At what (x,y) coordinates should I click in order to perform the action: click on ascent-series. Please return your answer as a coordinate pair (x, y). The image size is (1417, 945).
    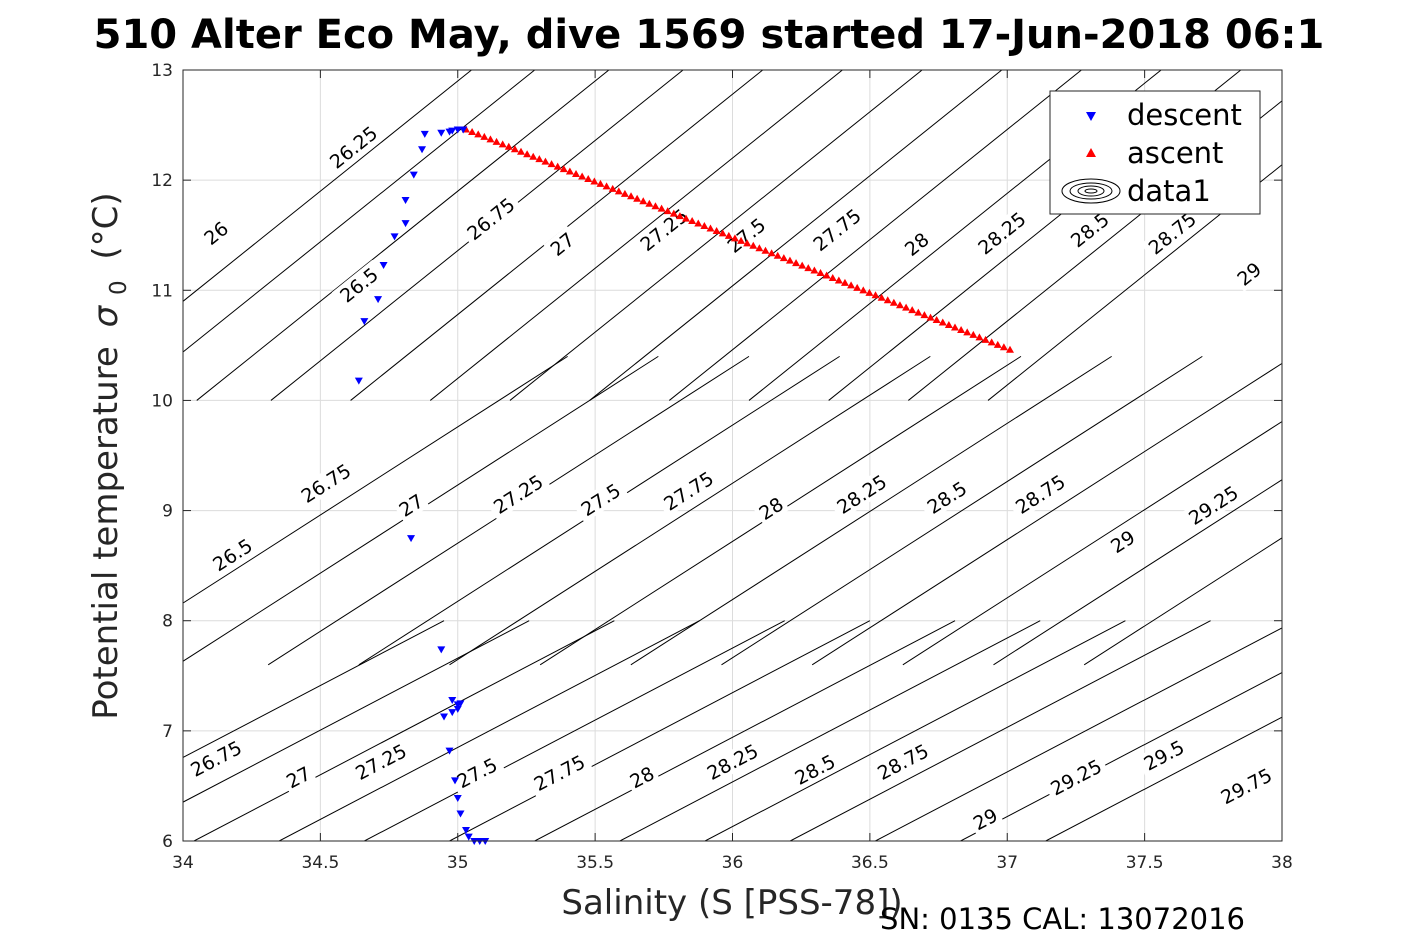
    Looking at the image, I should click on (737, 239).